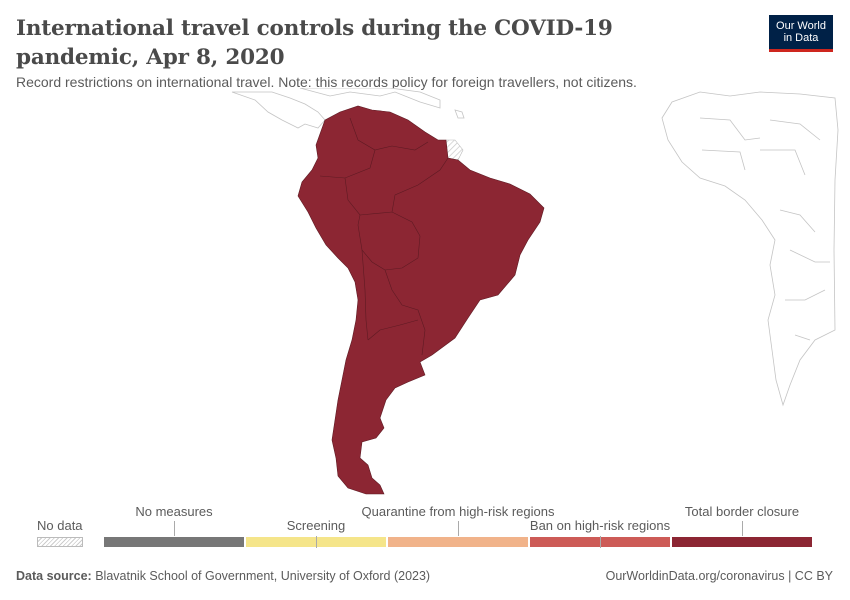  Describe the element at coordinates (750, 249) in the screenshot. I see `africa-outline` at that location.